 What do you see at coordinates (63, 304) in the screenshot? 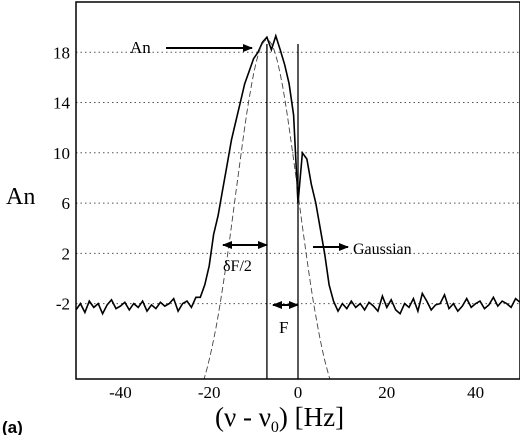
I see `y-tick-label: -2` at bounding box center [63, 304].